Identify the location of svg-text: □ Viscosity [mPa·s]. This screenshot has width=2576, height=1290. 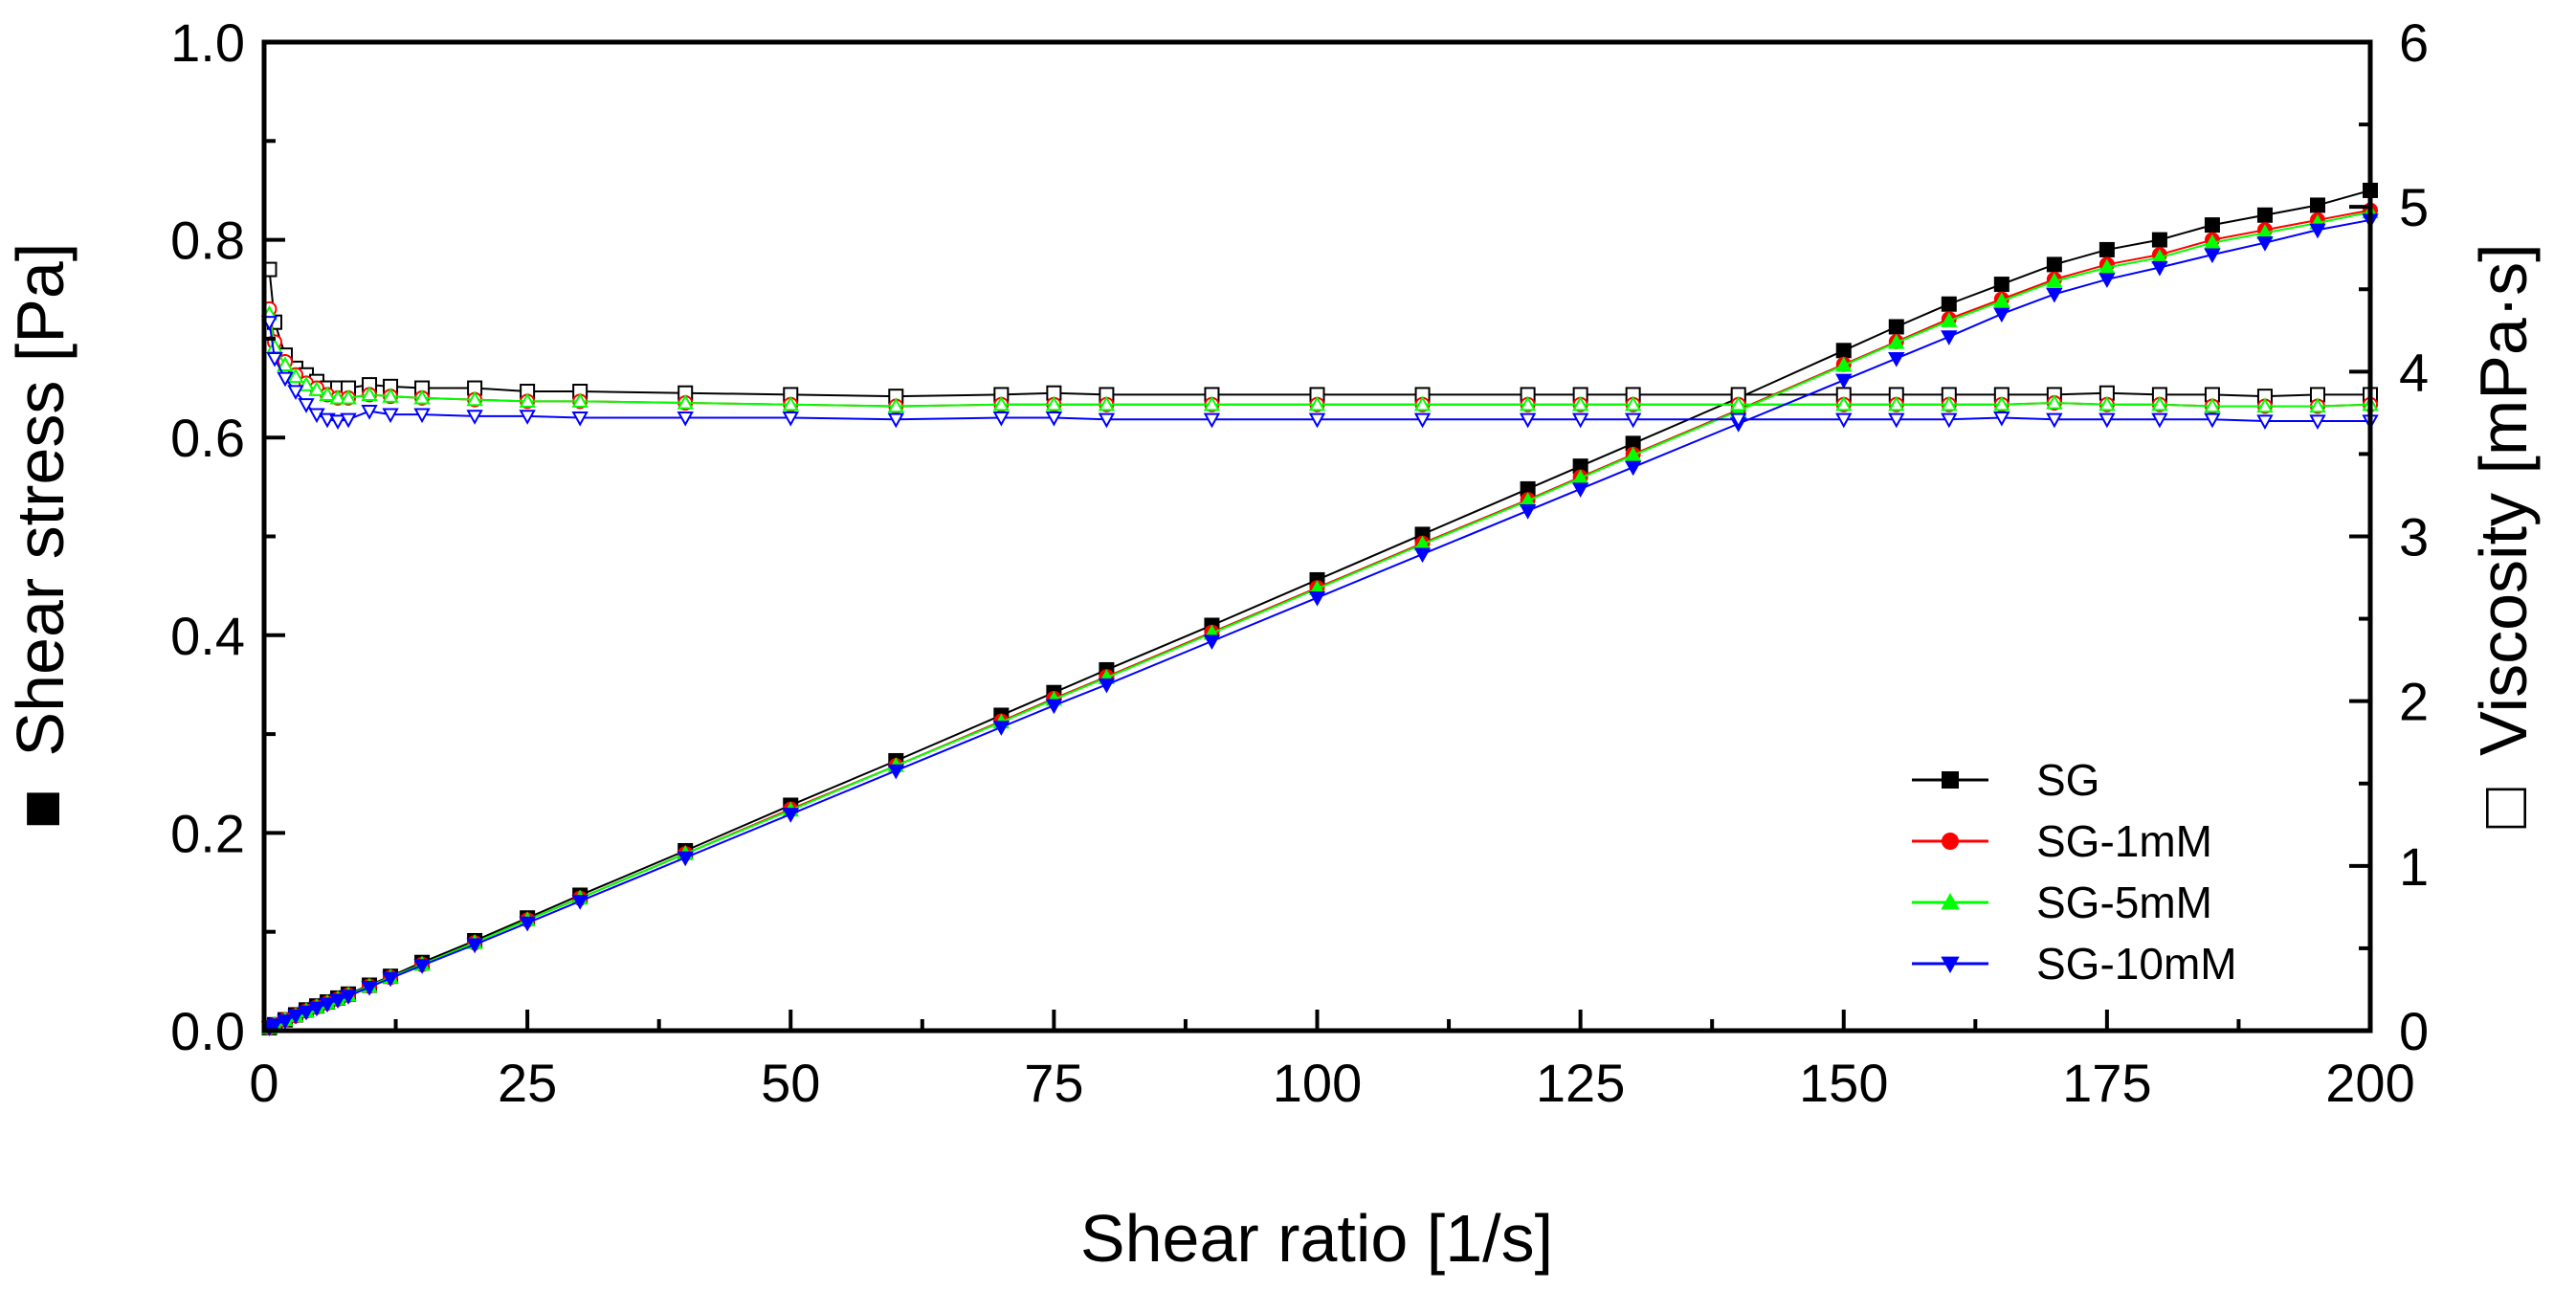
(2503, 535).